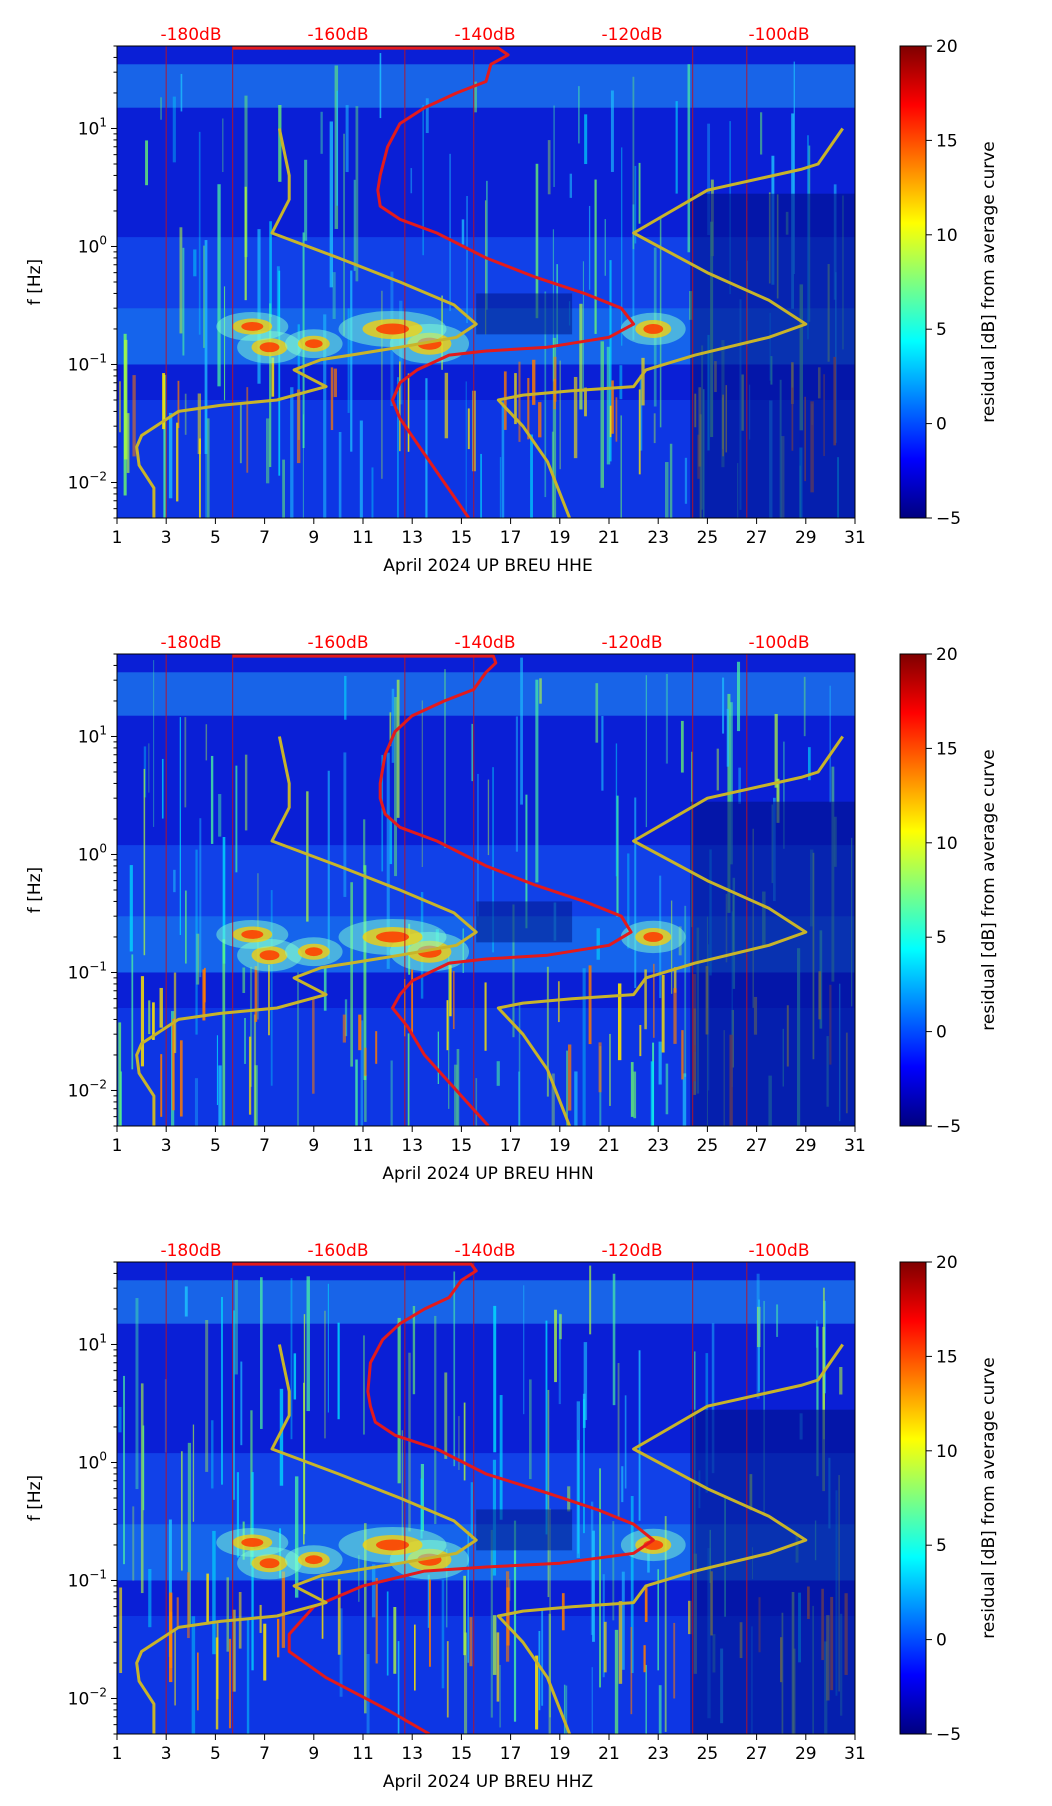 Image resolution: width=1052 pixels, height=1806 pixels. I want to click on x-axis-label: April 2024 UP BREU HHE, so click(487, 566).